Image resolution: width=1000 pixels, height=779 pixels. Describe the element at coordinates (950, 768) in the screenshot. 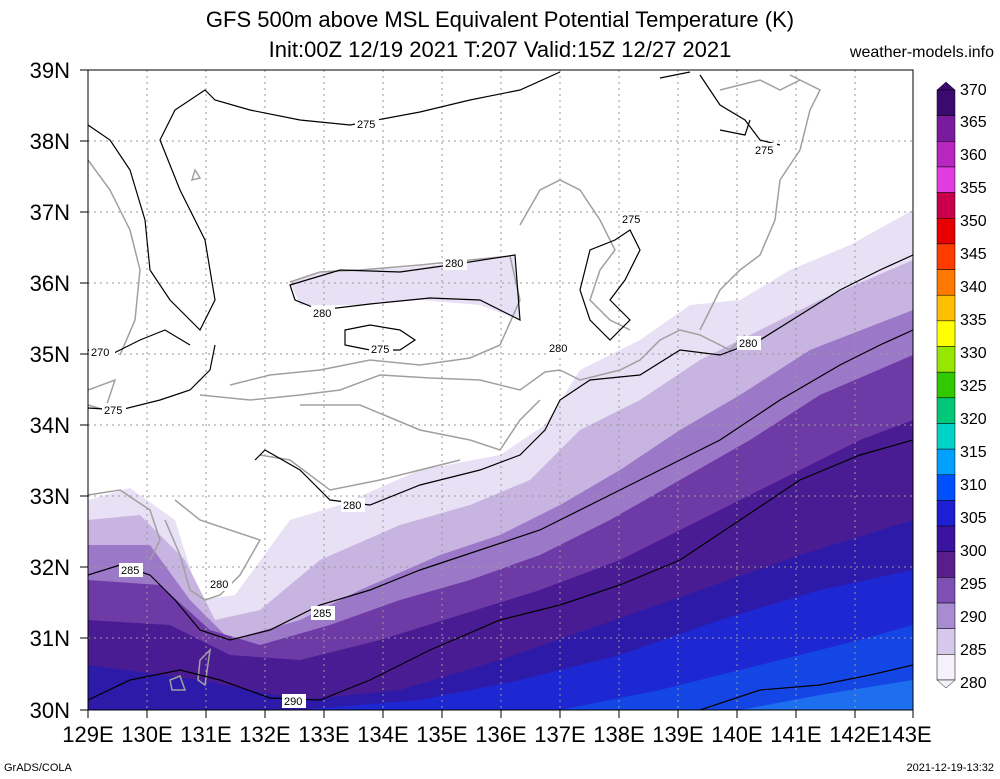

I see `footer-timestamp: 2021-12-19-13:32` at that location.